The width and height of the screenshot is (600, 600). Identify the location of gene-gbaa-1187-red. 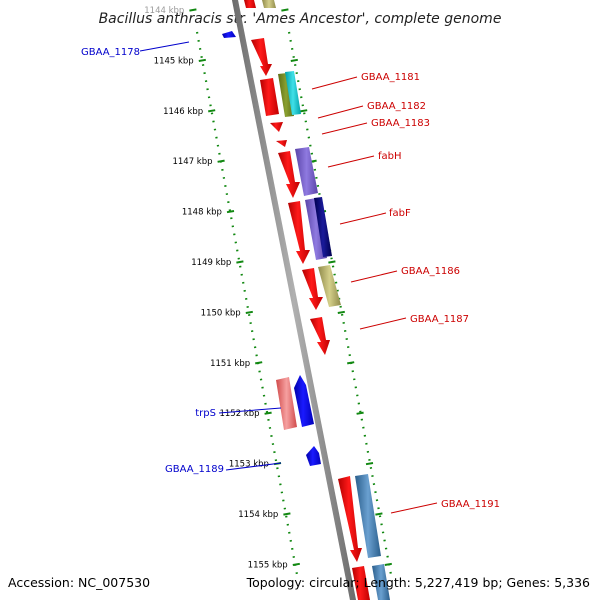
(320, 336).